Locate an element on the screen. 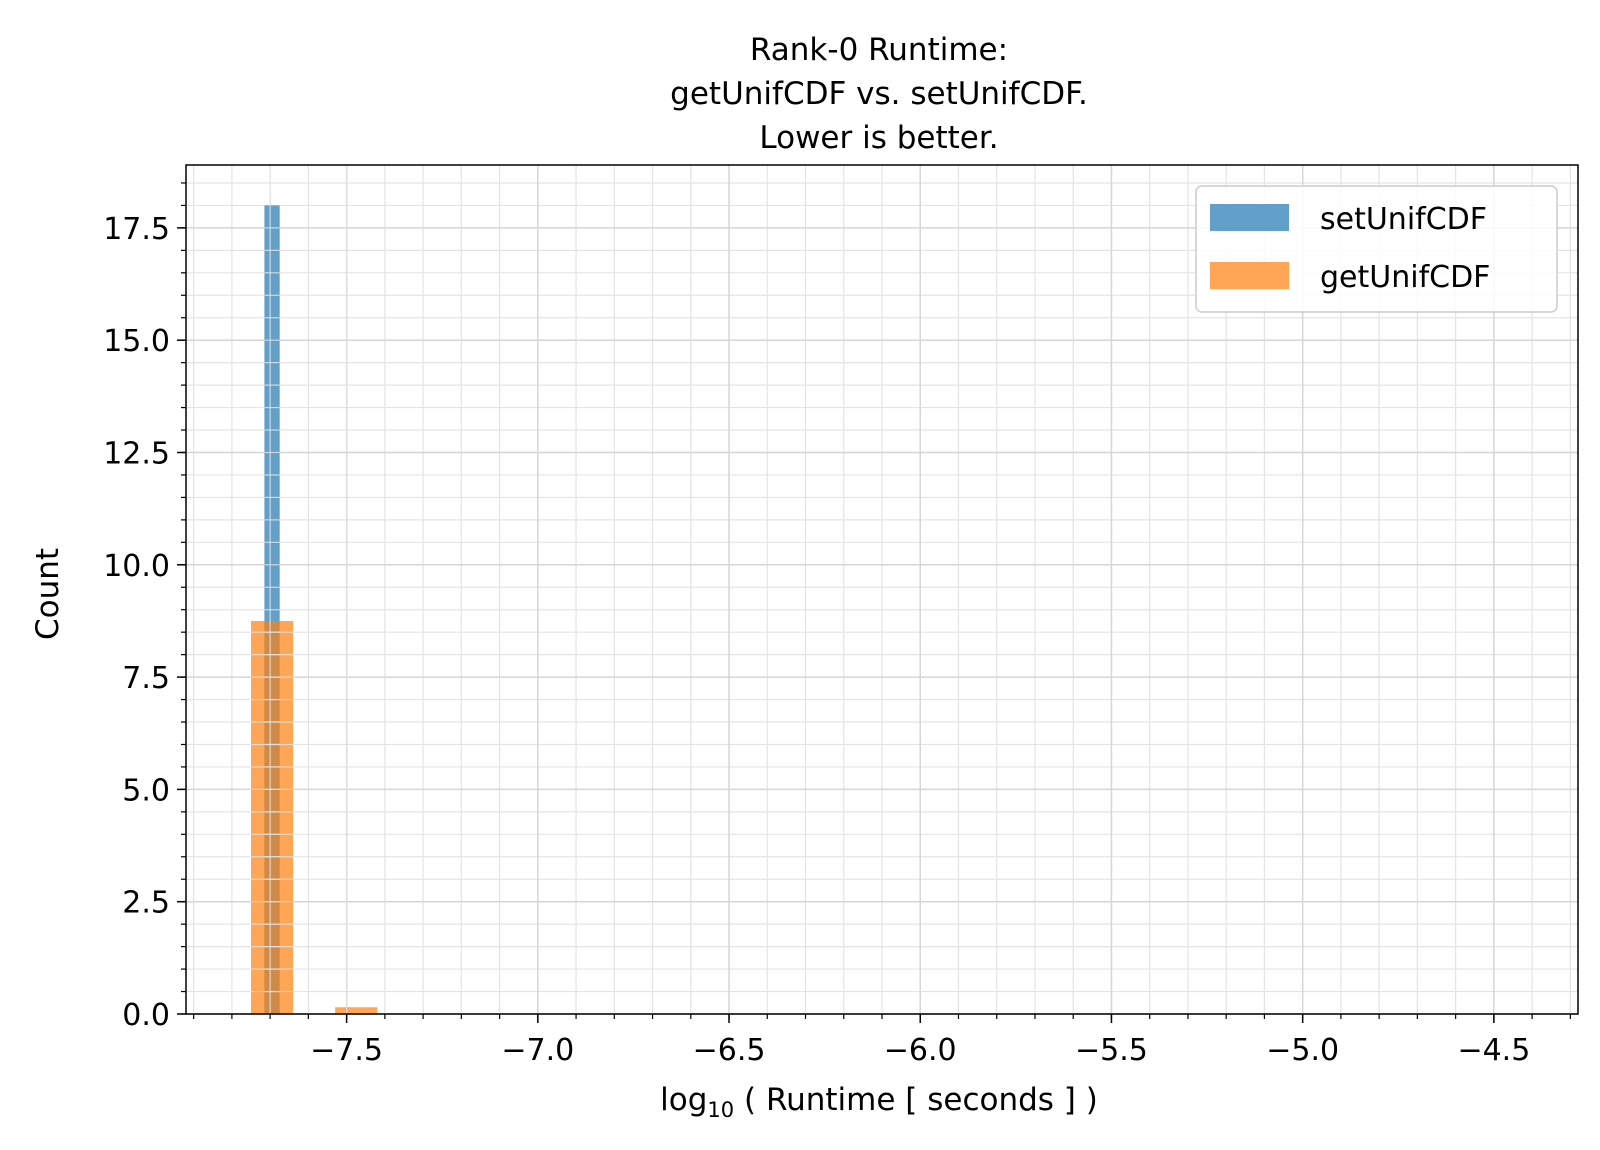 The width and height of the screenshot is (1600, 1150). x-tick-label: −4.5 is located at coordinates (1493, 1050).